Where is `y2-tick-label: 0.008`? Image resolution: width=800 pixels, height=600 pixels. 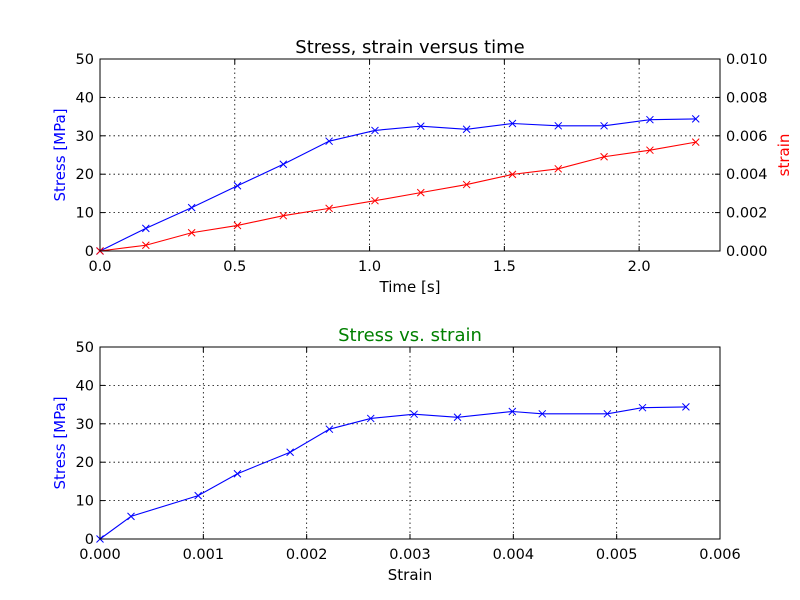
y2-tick-label: 0.008 is located at coordinates (747, 98).